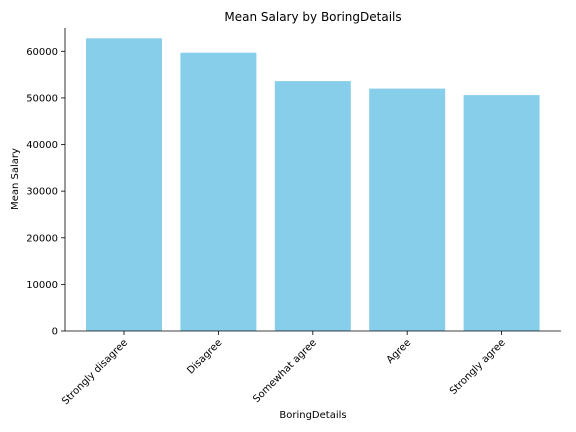 The image size is (576, 432). What do you see at coordinates (42, 52) in the screenshot?
I see `y-tick-label: 60000` at bounding box center [42, 52].